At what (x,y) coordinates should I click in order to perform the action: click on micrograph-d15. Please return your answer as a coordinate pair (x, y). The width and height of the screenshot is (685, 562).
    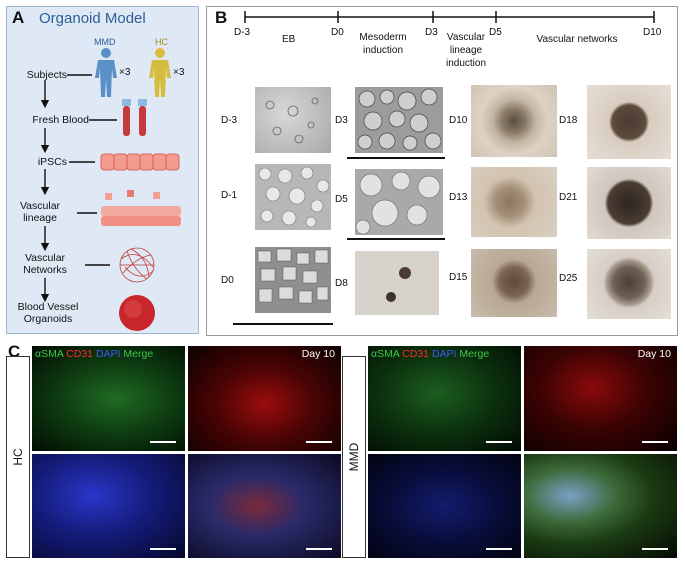
    Looking at the image, I should click on (514, 283).